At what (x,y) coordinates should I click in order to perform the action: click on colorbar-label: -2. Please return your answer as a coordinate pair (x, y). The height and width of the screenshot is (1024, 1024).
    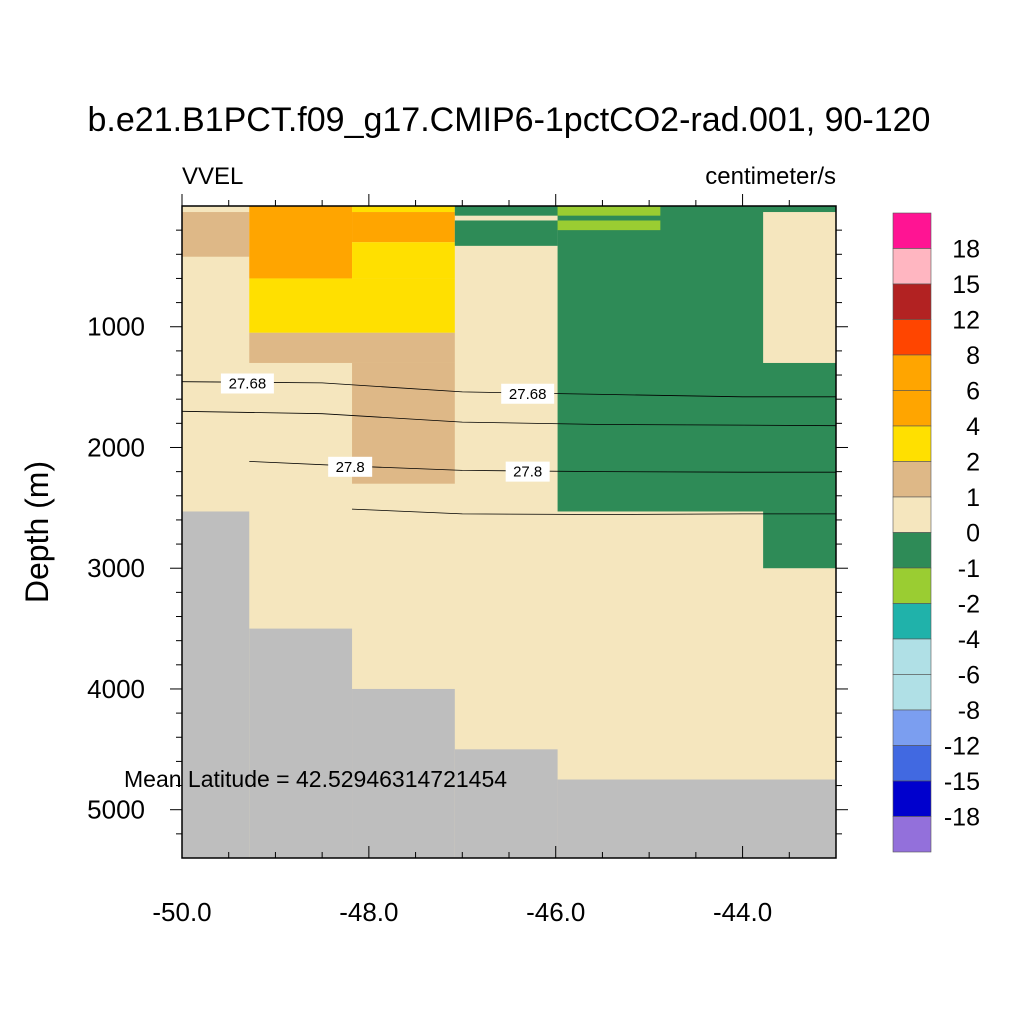
    Looking at the image, I should click on (969, 605).